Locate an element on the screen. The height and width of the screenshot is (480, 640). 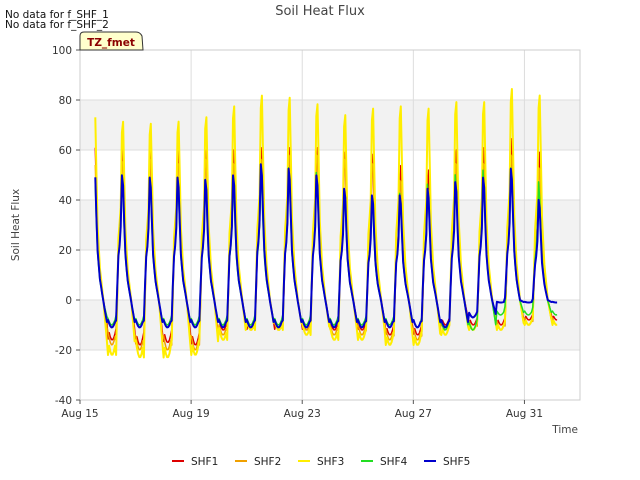
badge-label: TZ_fmet is located at coordinates (111, 43).